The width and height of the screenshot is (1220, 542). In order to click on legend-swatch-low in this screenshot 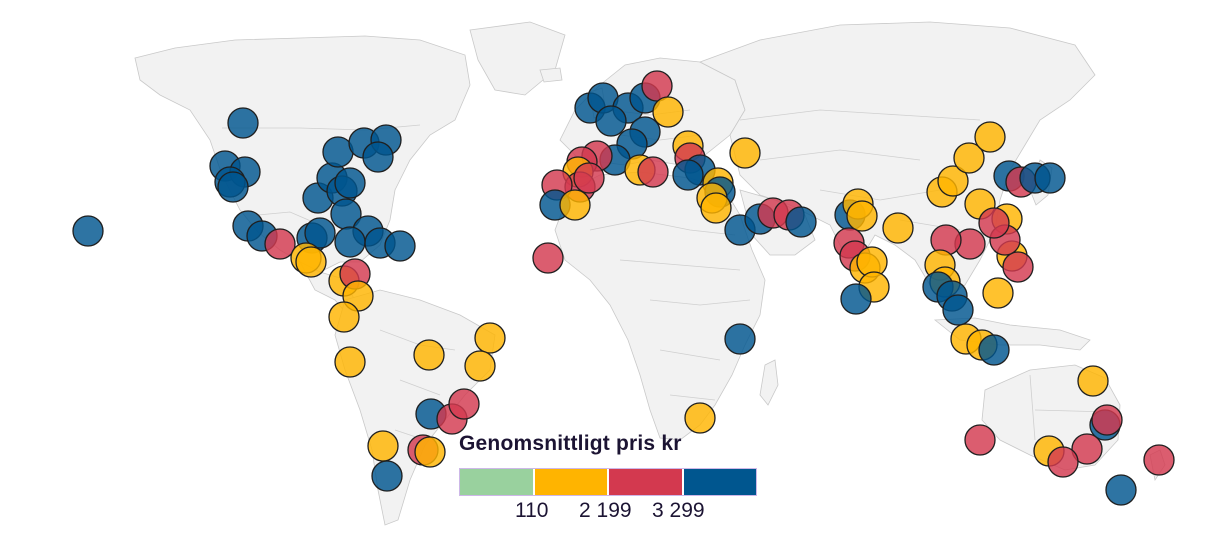, I will do `click(496, 482)`.